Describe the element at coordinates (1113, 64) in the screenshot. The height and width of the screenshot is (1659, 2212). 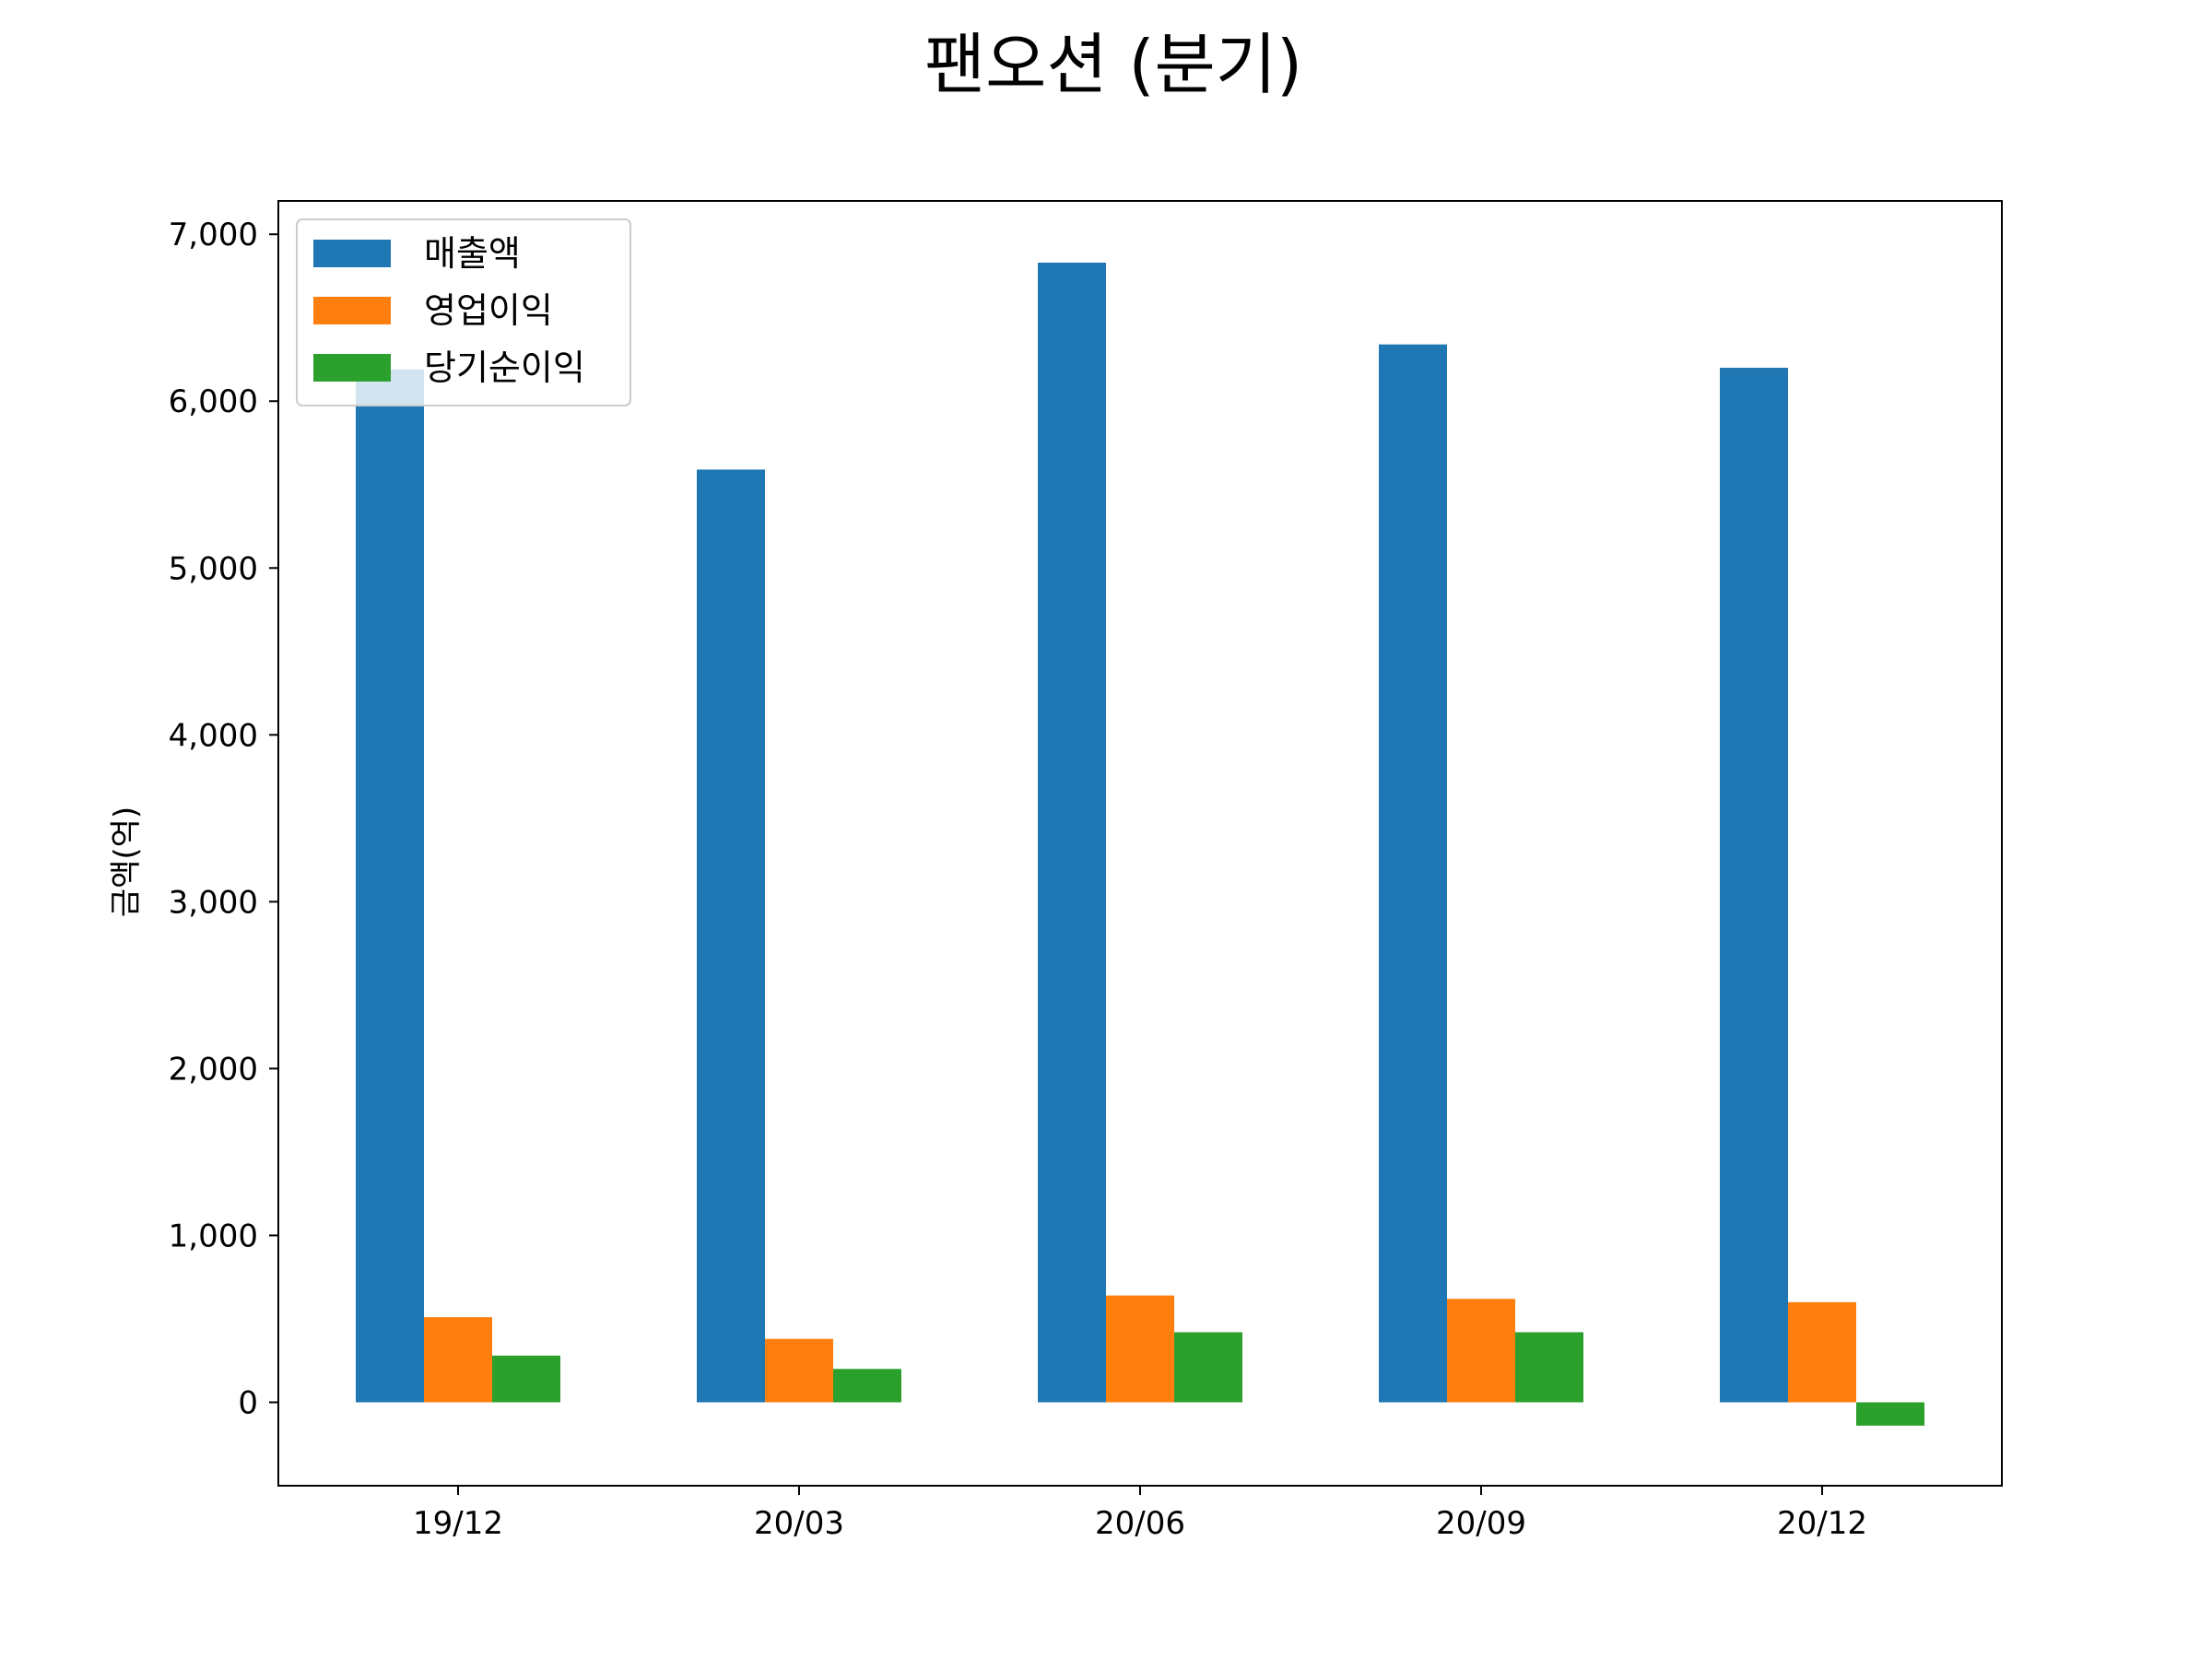
I see `chart-title: 팬오션 (분기)` at that location.